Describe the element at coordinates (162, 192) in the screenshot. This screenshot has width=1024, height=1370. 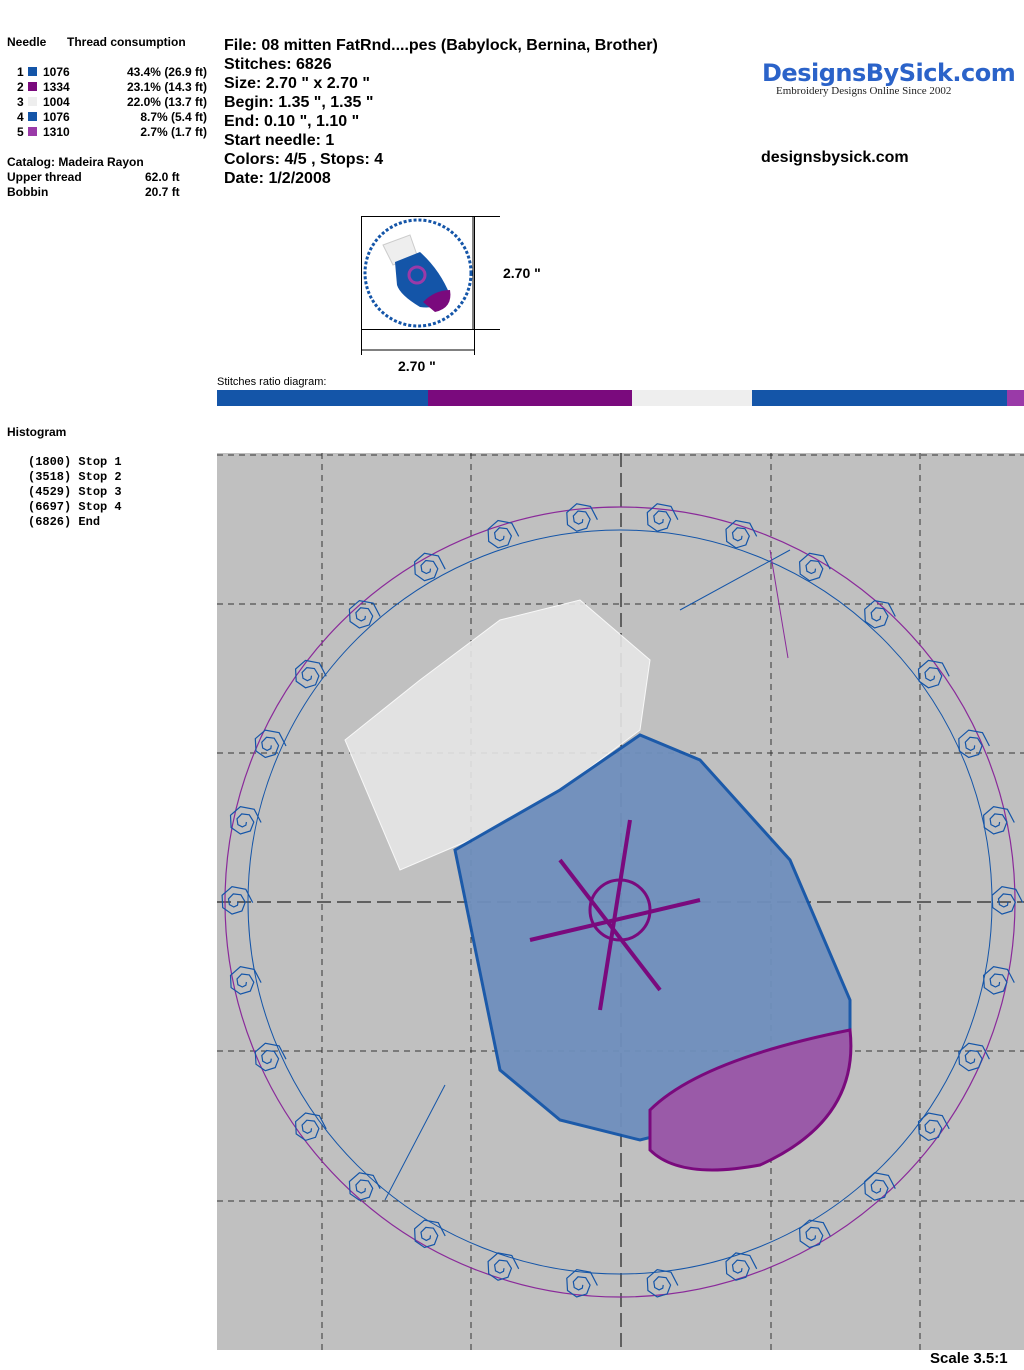
I see `bobbin-value: 20.7 ft` at that location.